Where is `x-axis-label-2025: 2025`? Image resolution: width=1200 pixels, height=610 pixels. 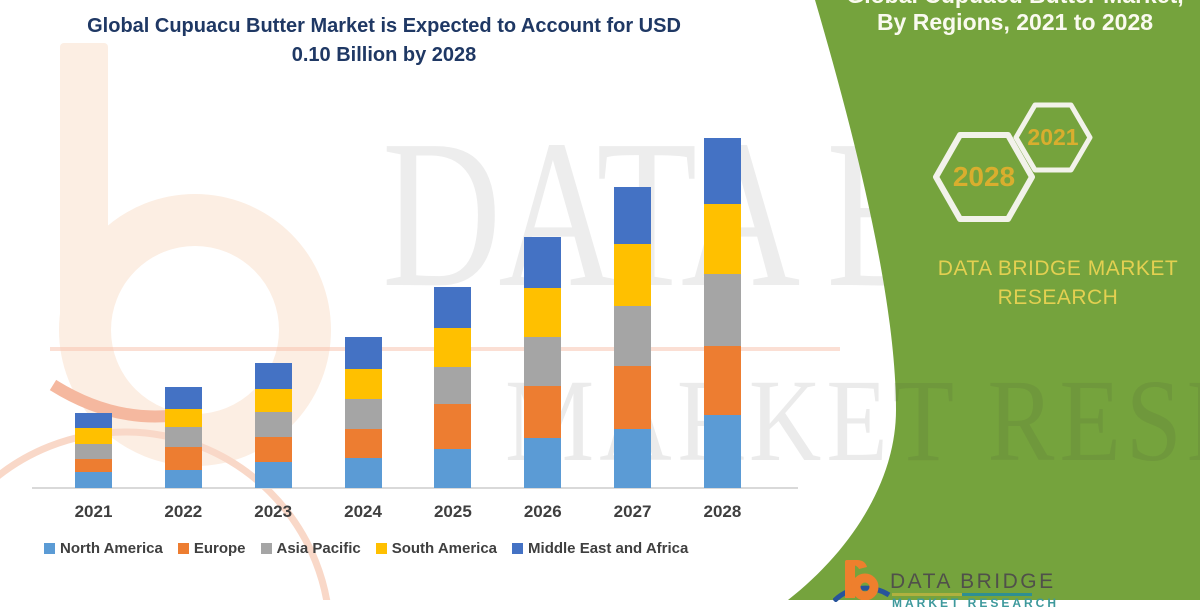
x-axis-label-2025: 2025 is located at coordinates (452, 511).